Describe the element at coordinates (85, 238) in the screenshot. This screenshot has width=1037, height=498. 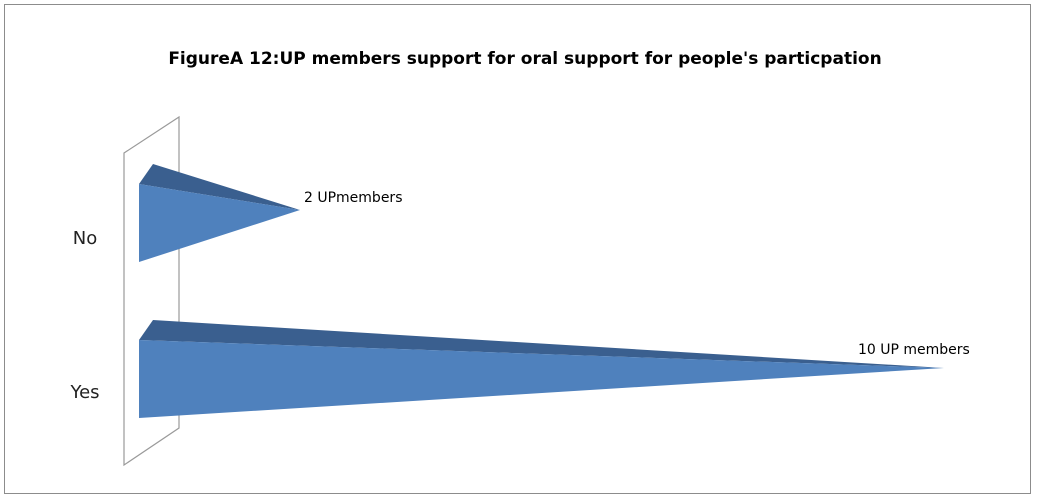
I see `category-label-no: No` at that location.